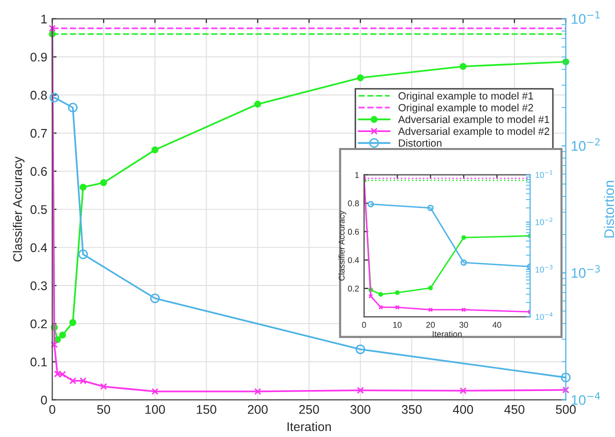 This screenshot has width=615, height=437. What do you see at coordinates (397, 325) in the screenshot?
I see `x-tick-label: 10` at bounding box center [397, 325].